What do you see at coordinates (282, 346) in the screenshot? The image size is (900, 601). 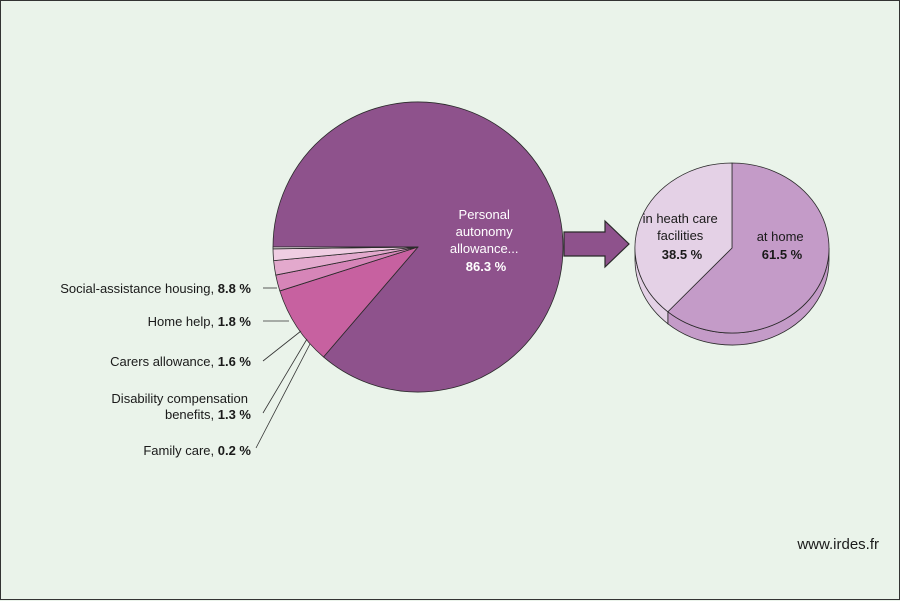 I see `leader-line-carers` at bounding box center [282, 346].